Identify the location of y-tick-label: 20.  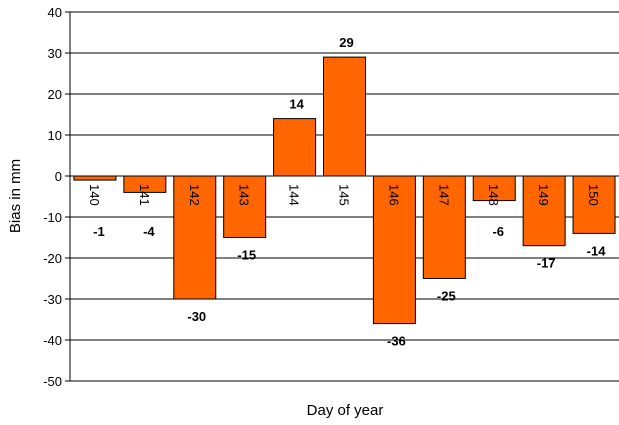
(55, 94).